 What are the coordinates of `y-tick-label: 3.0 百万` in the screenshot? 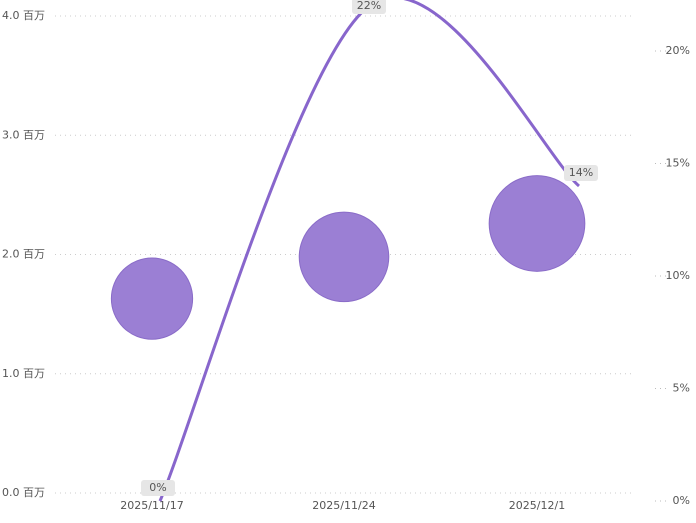 It's located at (23, 134).